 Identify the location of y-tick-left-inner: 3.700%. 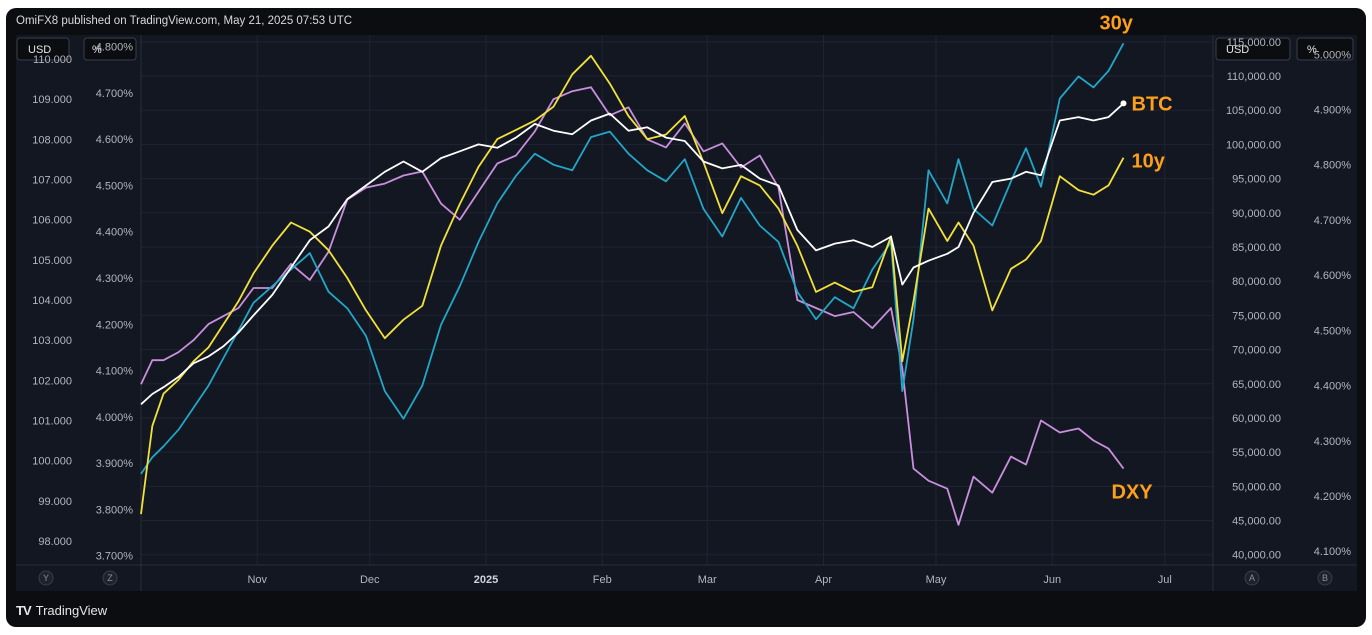
(115, 557).